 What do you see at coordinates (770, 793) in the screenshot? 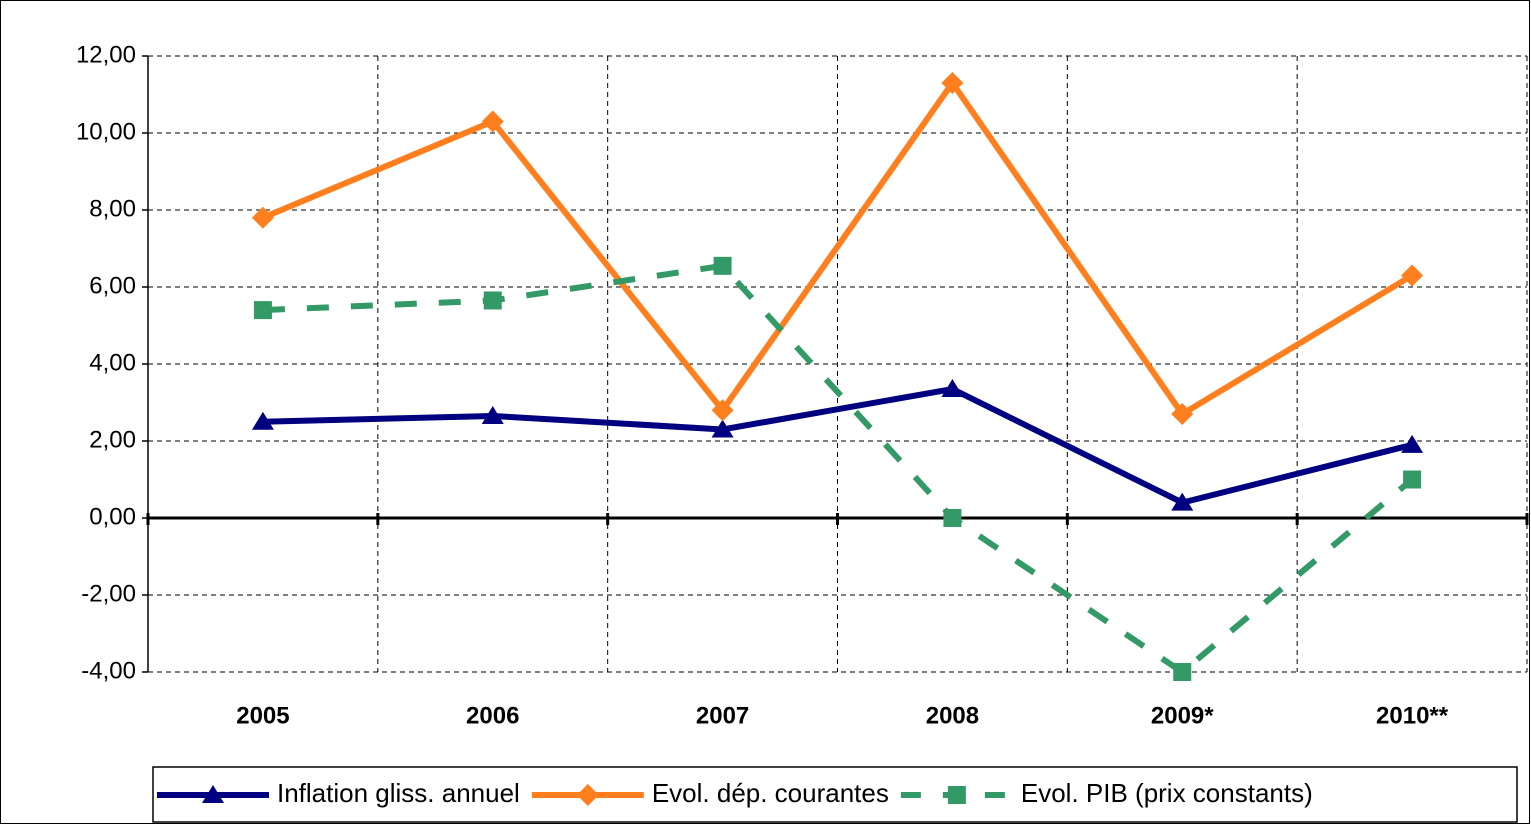
I see `legend-label: Evol. dép. courantes` at bounding box center [770, 793].